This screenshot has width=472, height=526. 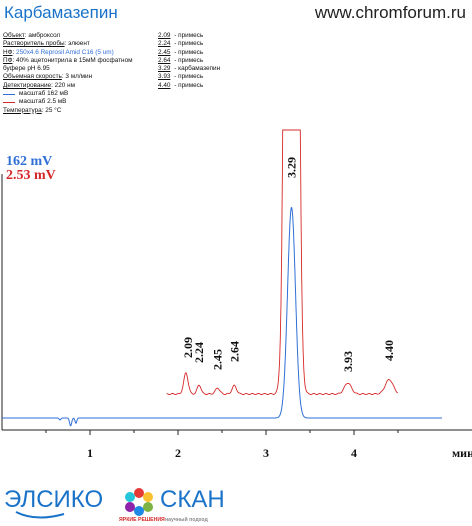 What do you see at coordinates (188, 347) in the screenshot?
I see `peak-label: 2.09` at bounding box center [188, 347].